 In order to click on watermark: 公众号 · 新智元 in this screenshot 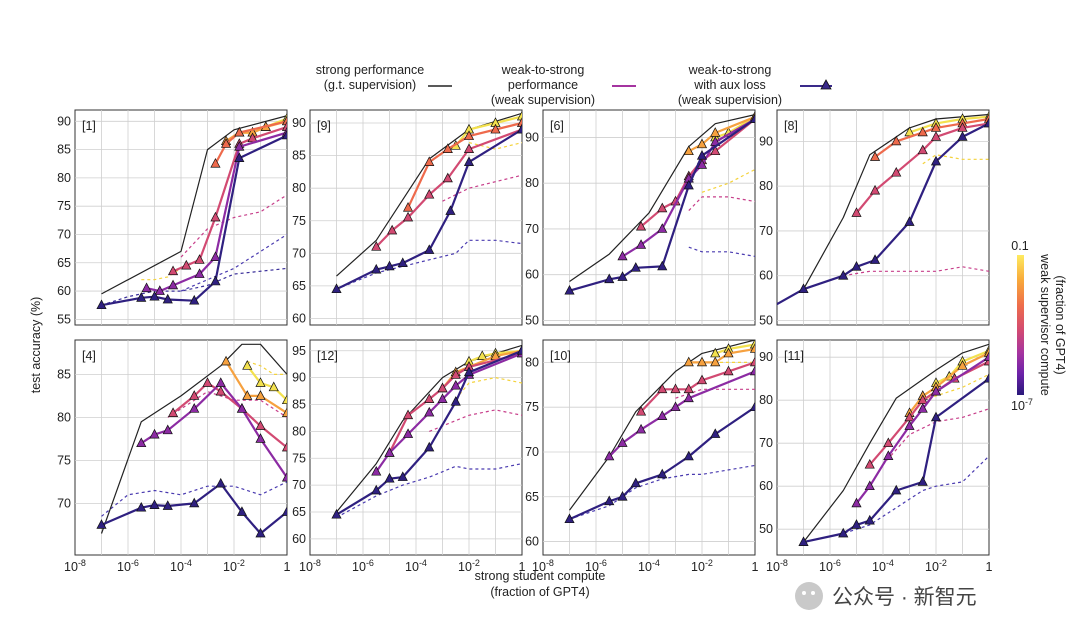, I will do `click(886, 596)`.